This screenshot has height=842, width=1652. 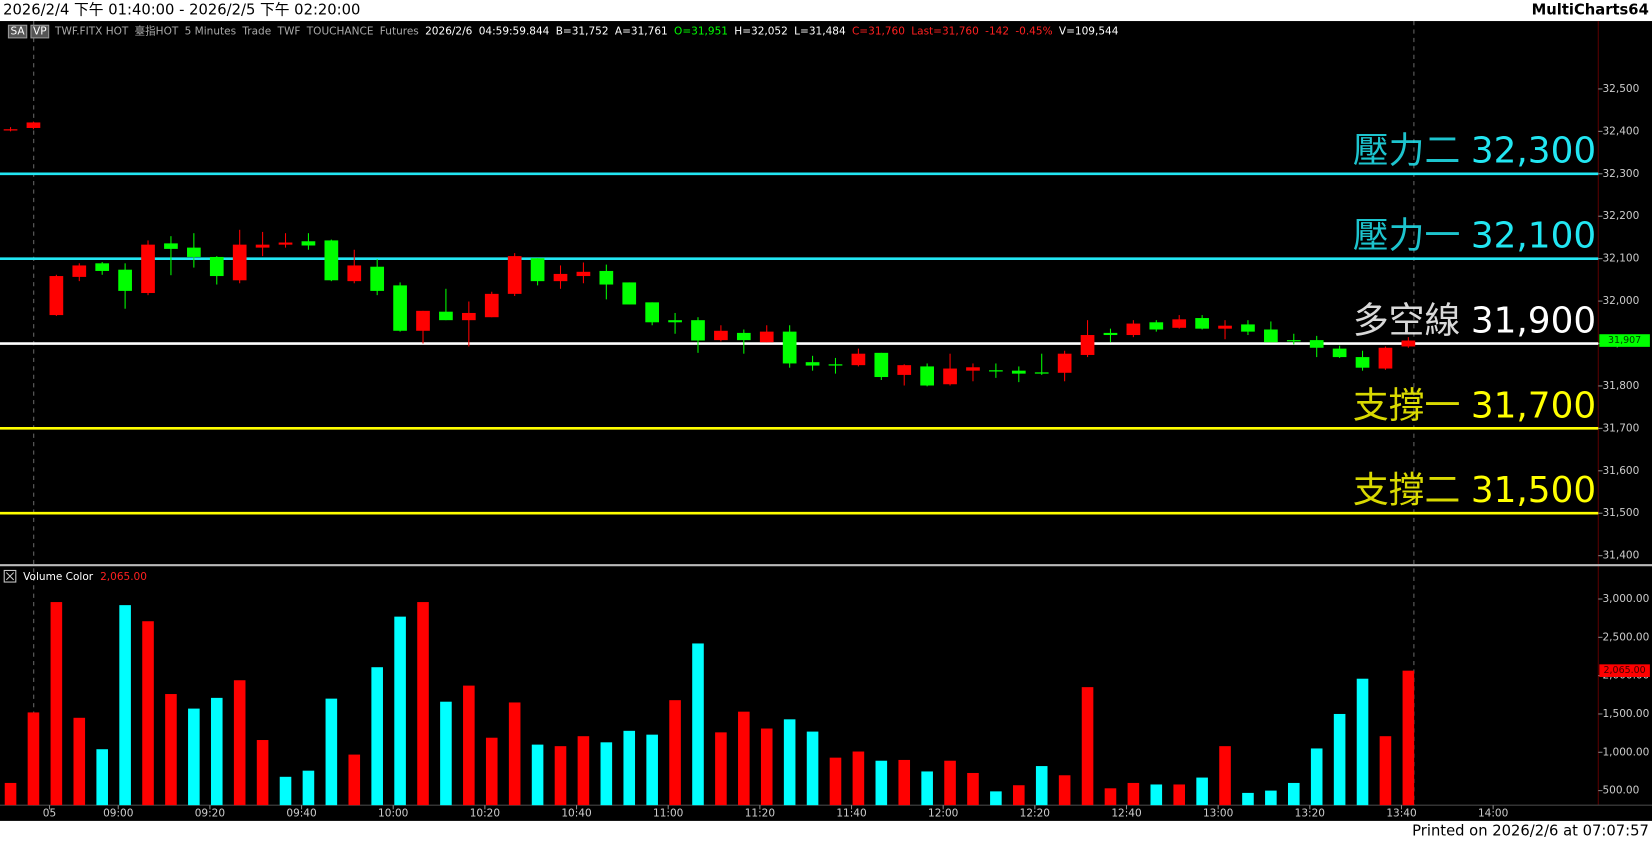 What do you see at coordinates (1620, 174) in the screenshot?
I see `y-tick-label: 32,300` at bounding box center [1620, 174].